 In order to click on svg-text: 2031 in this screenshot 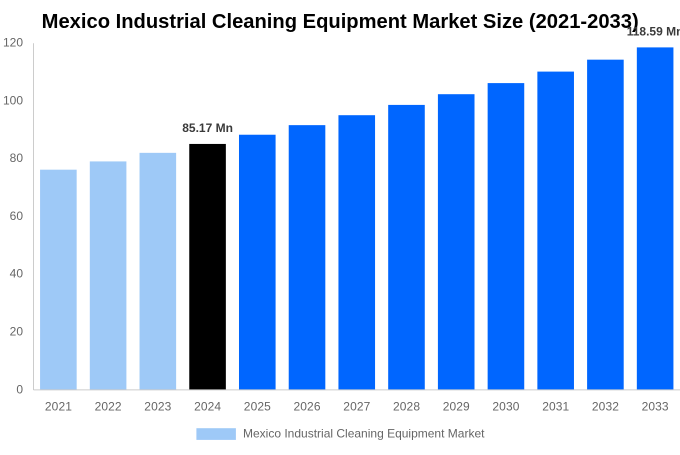, I will do `click(555, 406)`.